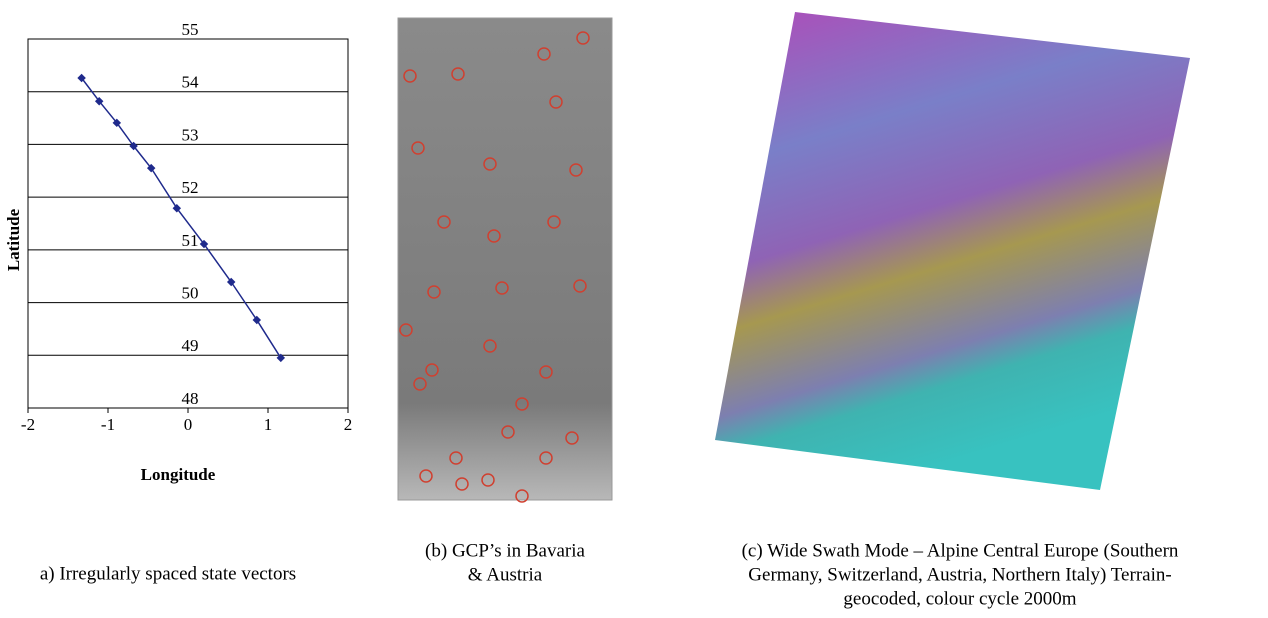  What do you see at coordinates (190, 29) in the screenshot?
I see `y-tick-label: 55` at bounding box center [190, 29].